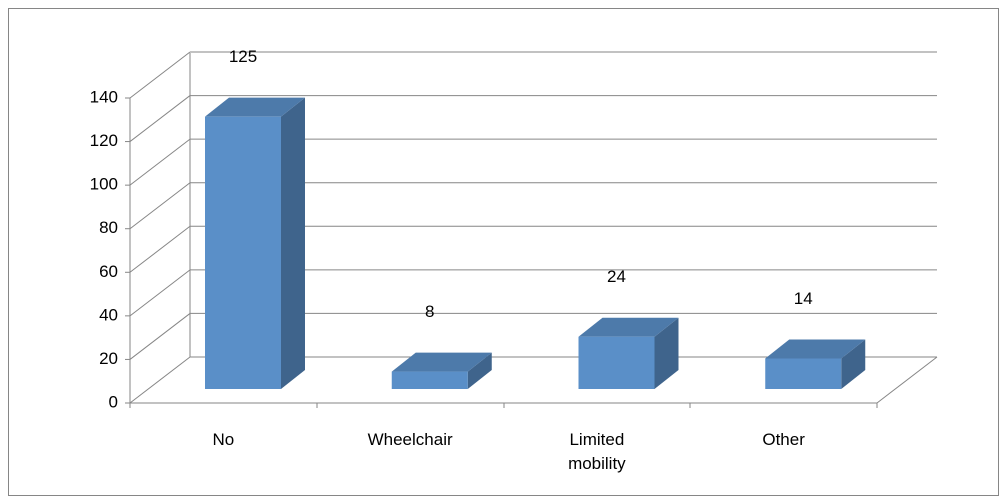 This screenshot has height=503, width=1006. I want to click on x-tick-label: Other, so click(783, 439).